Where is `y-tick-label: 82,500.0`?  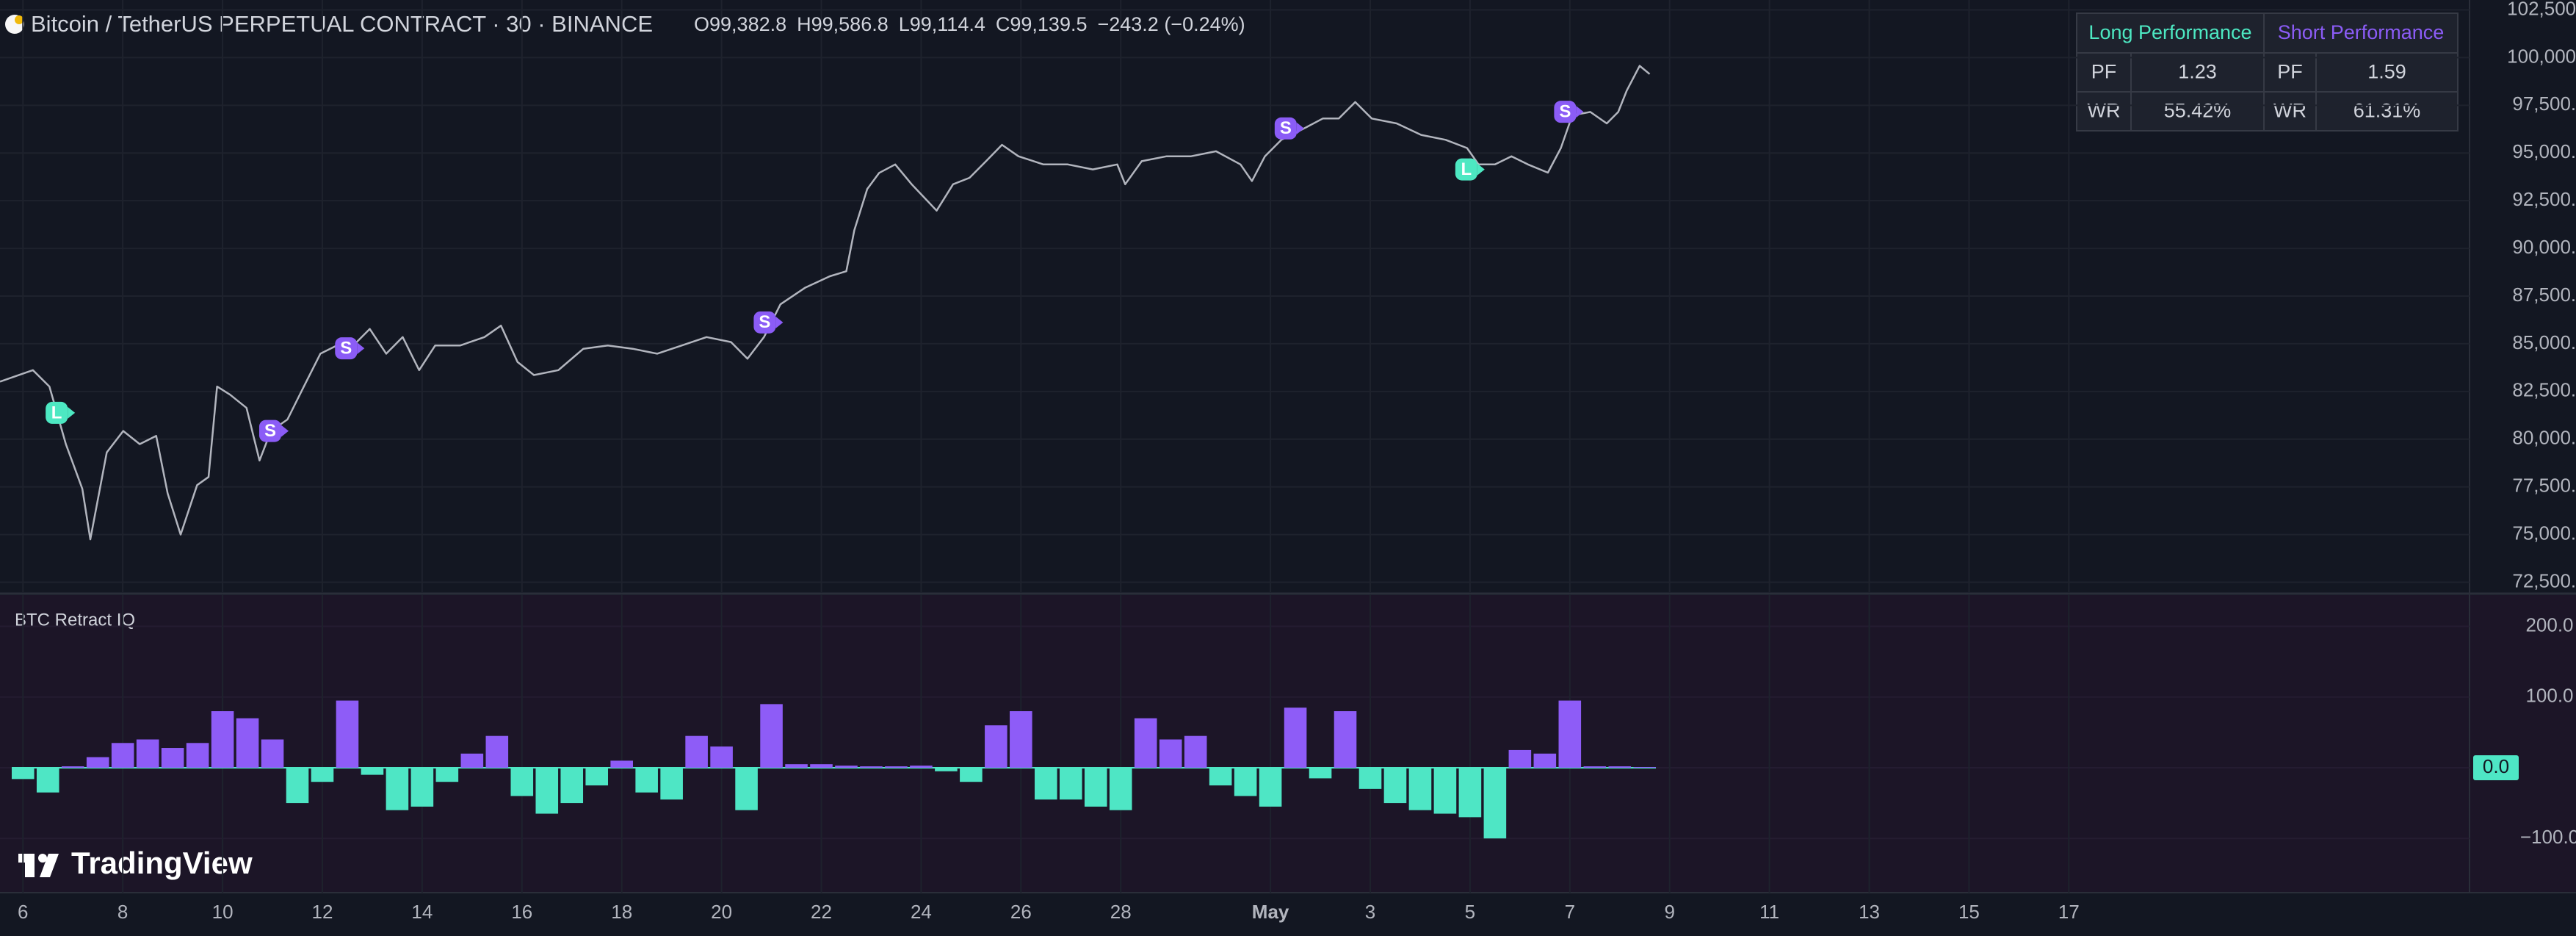 y-tick-label: 82,500.0 is located at coordinates (2544, 390).